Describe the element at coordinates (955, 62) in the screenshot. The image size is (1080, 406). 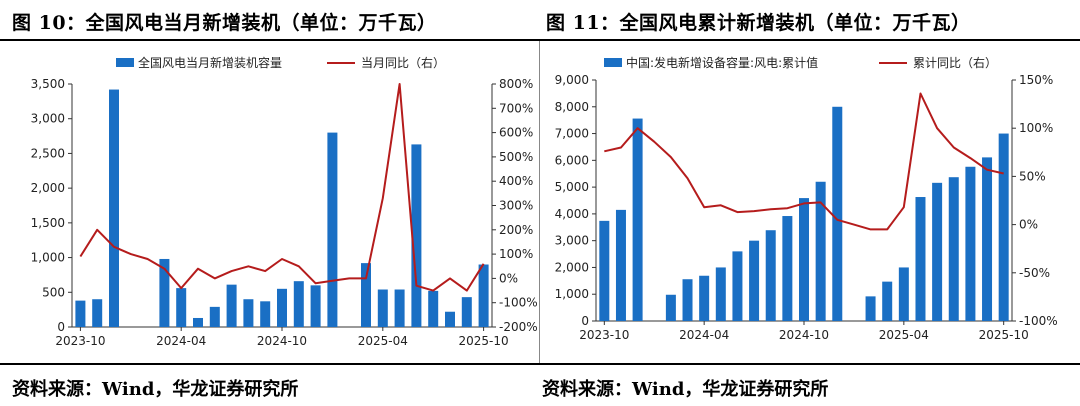
I see `right-legend-line-label: 累计同比（右）` at that location.